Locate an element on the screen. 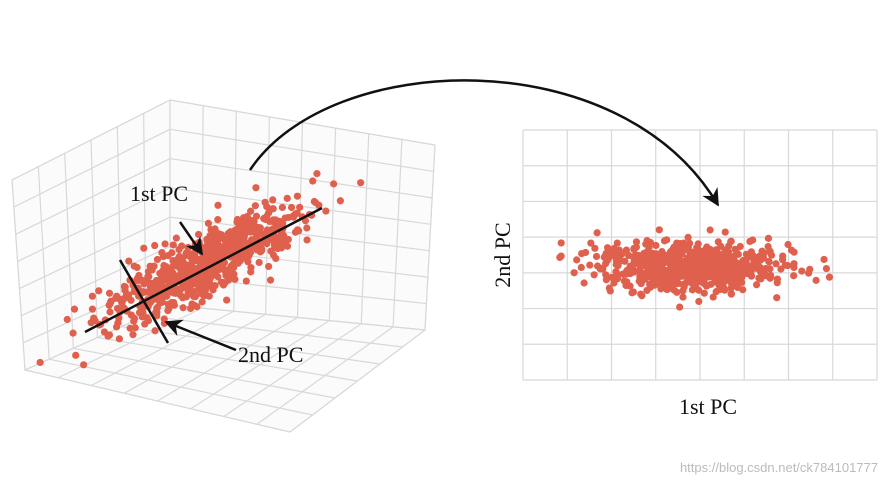 The height and width of the screenshot is (485, 889). second-pc-label: 2nd PC is located at coordinates (270, 354).